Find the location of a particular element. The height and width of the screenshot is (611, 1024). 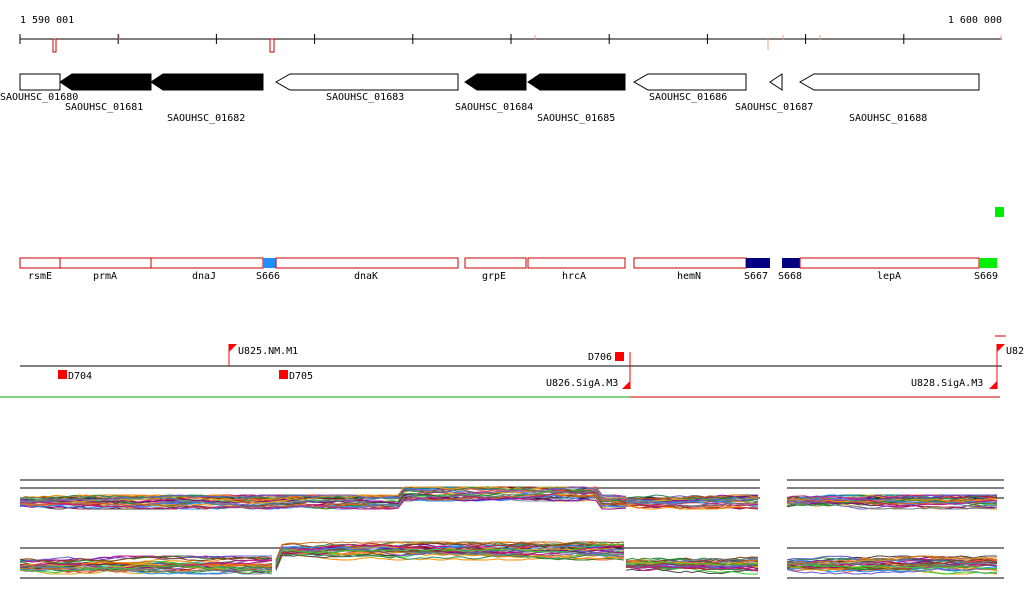

terminator-d706: D706 is located at coordinates (606, 357).